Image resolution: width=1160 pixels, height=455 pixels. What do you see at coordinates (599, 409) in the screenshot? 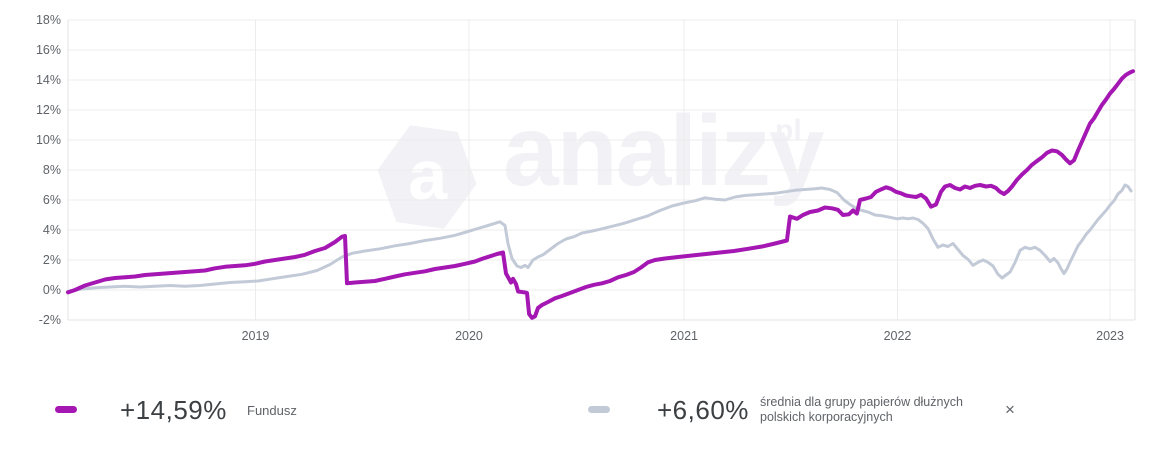
I see `legend-swatch-benchmark` at bounding box center [599, 409].